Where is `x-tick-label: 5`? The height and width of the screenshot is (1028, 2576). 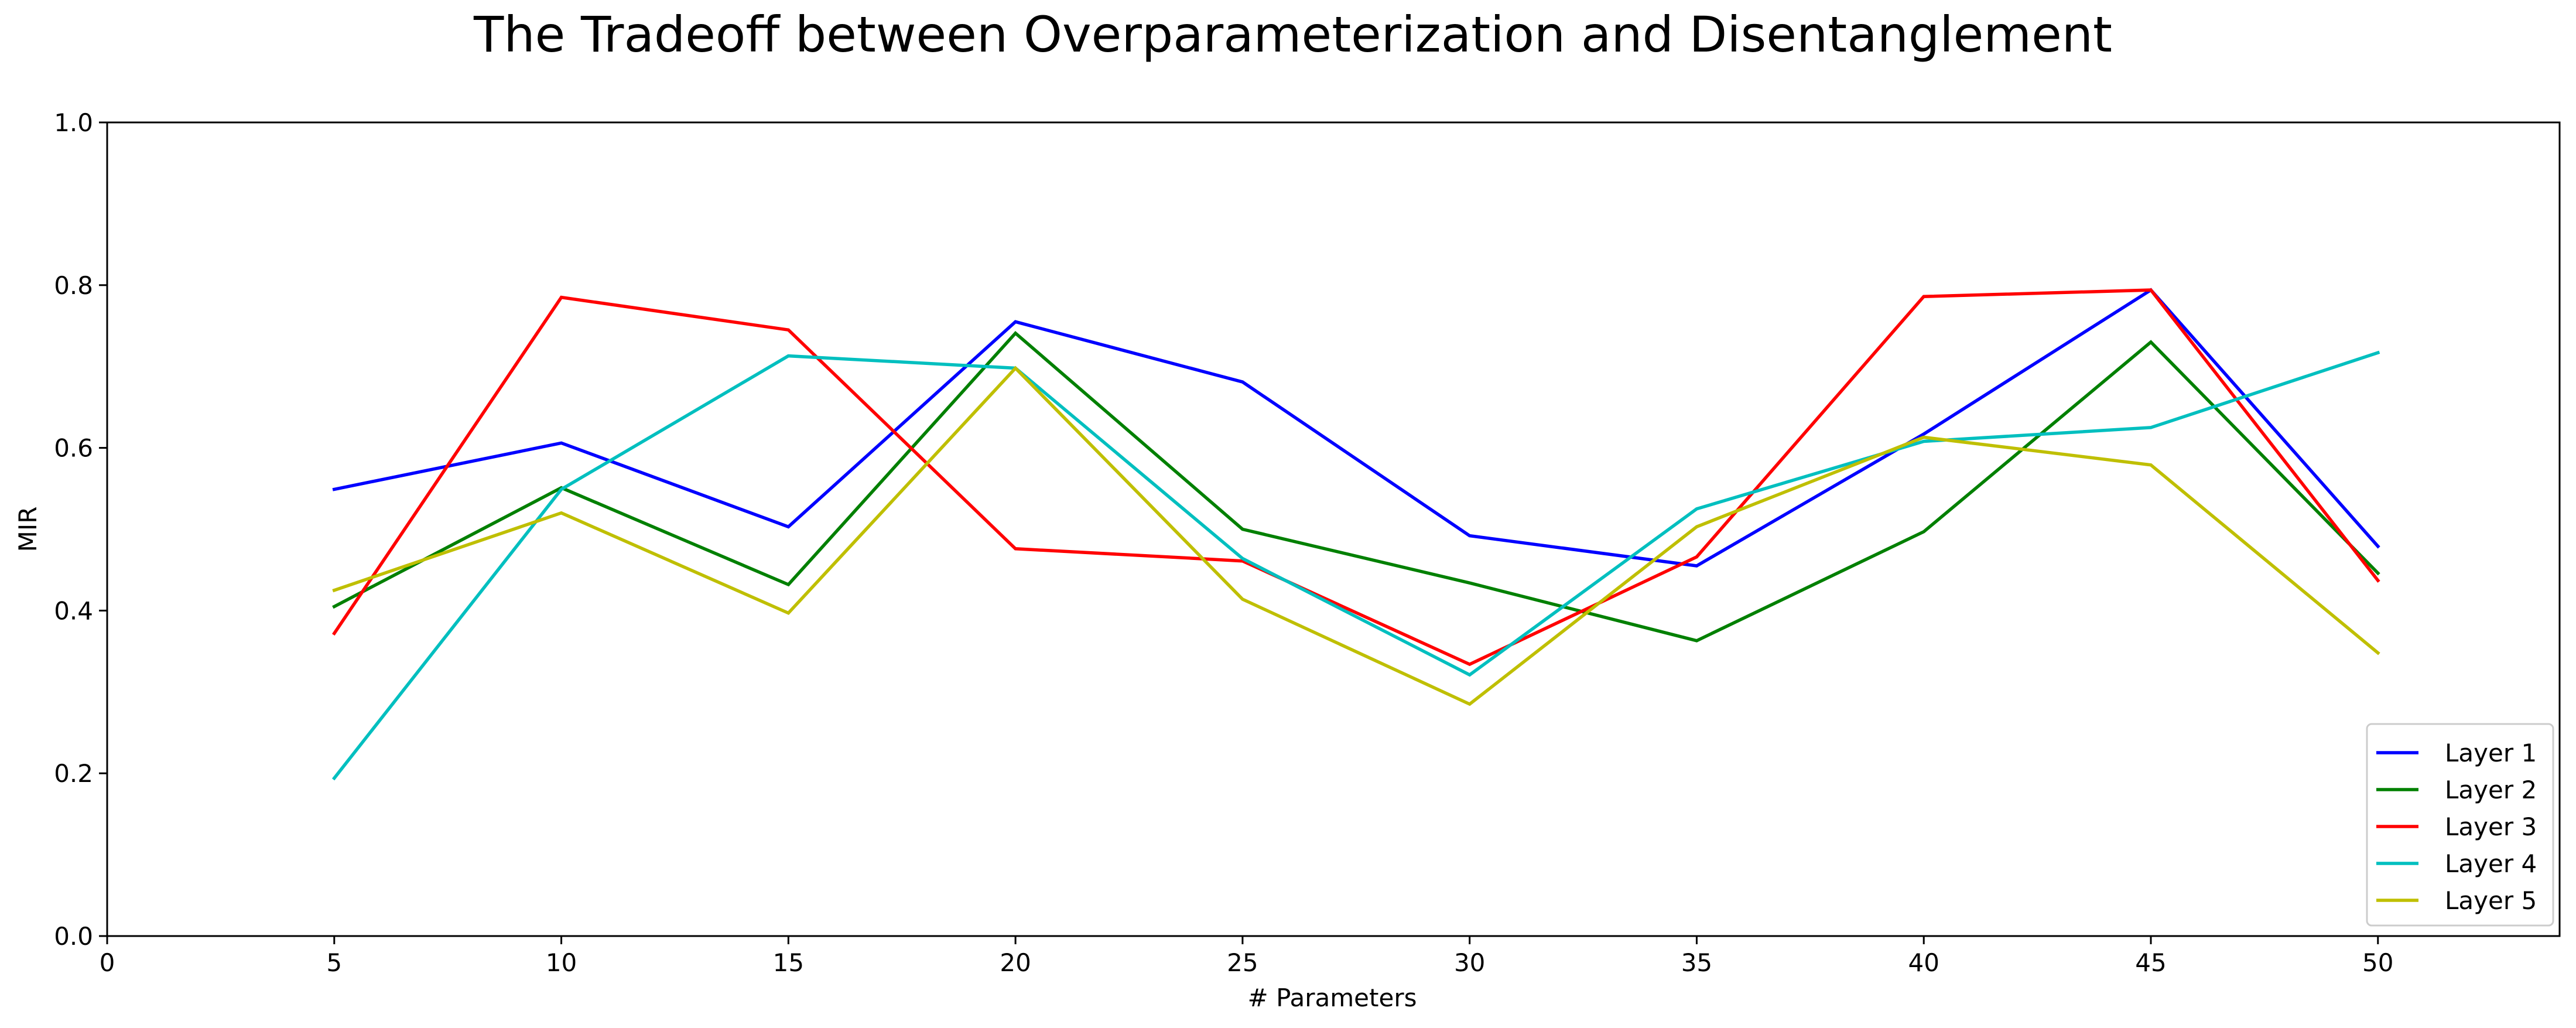
x-tick-label: 5 is located at coordinates (334, 962).